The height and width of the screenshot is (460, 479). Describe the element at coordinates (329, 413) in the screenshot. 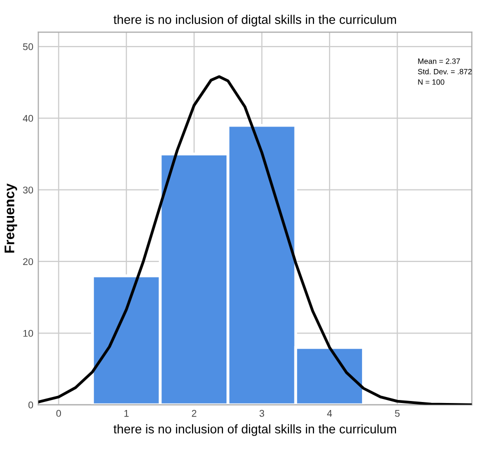

I see `x-tick-label: 4` at that location.